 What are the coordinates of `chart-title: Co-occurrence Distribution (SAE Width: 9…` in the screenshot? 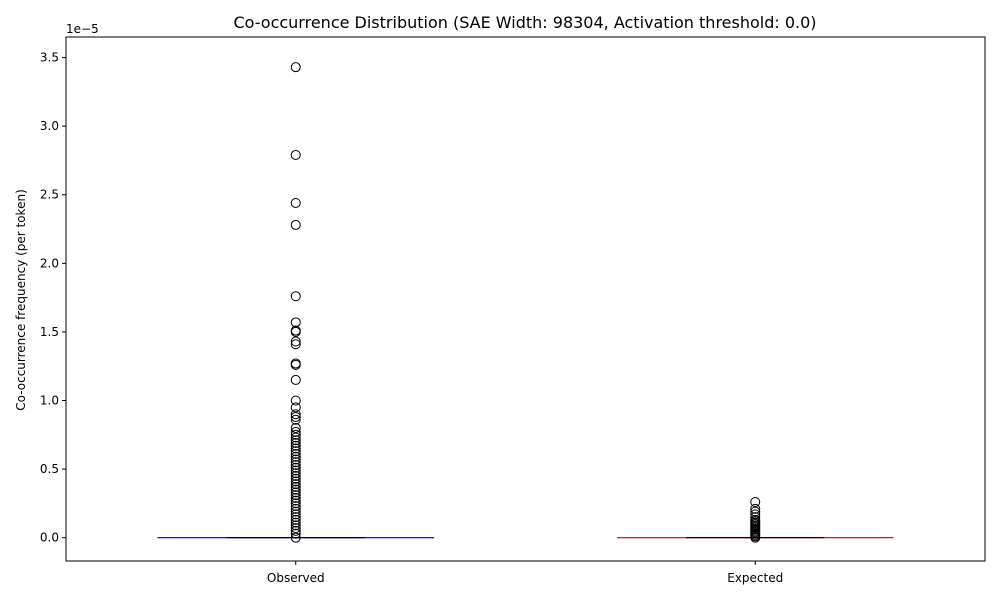 It's located at (524, 22).